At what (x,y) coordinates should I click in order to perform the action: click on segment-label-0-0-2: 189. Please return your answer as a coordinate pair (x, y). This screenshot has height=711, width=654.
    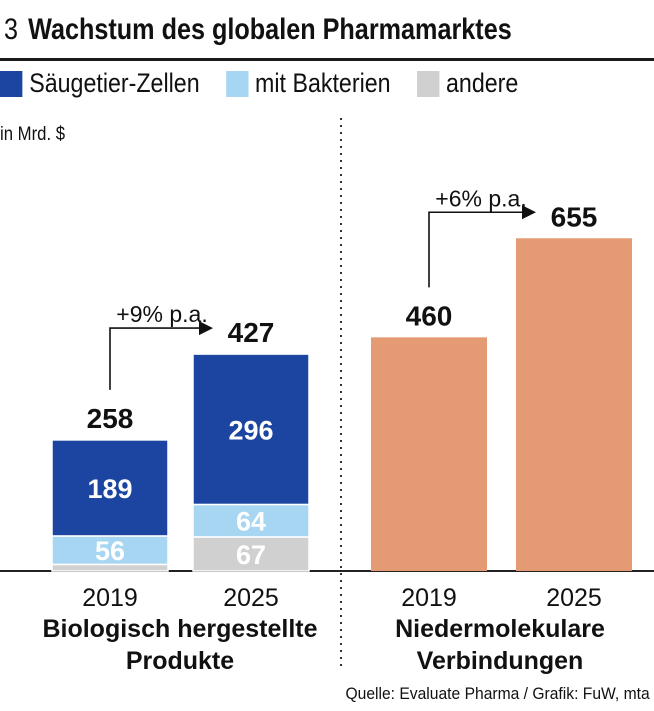
    Looking at the image, I should click on (109, 489).